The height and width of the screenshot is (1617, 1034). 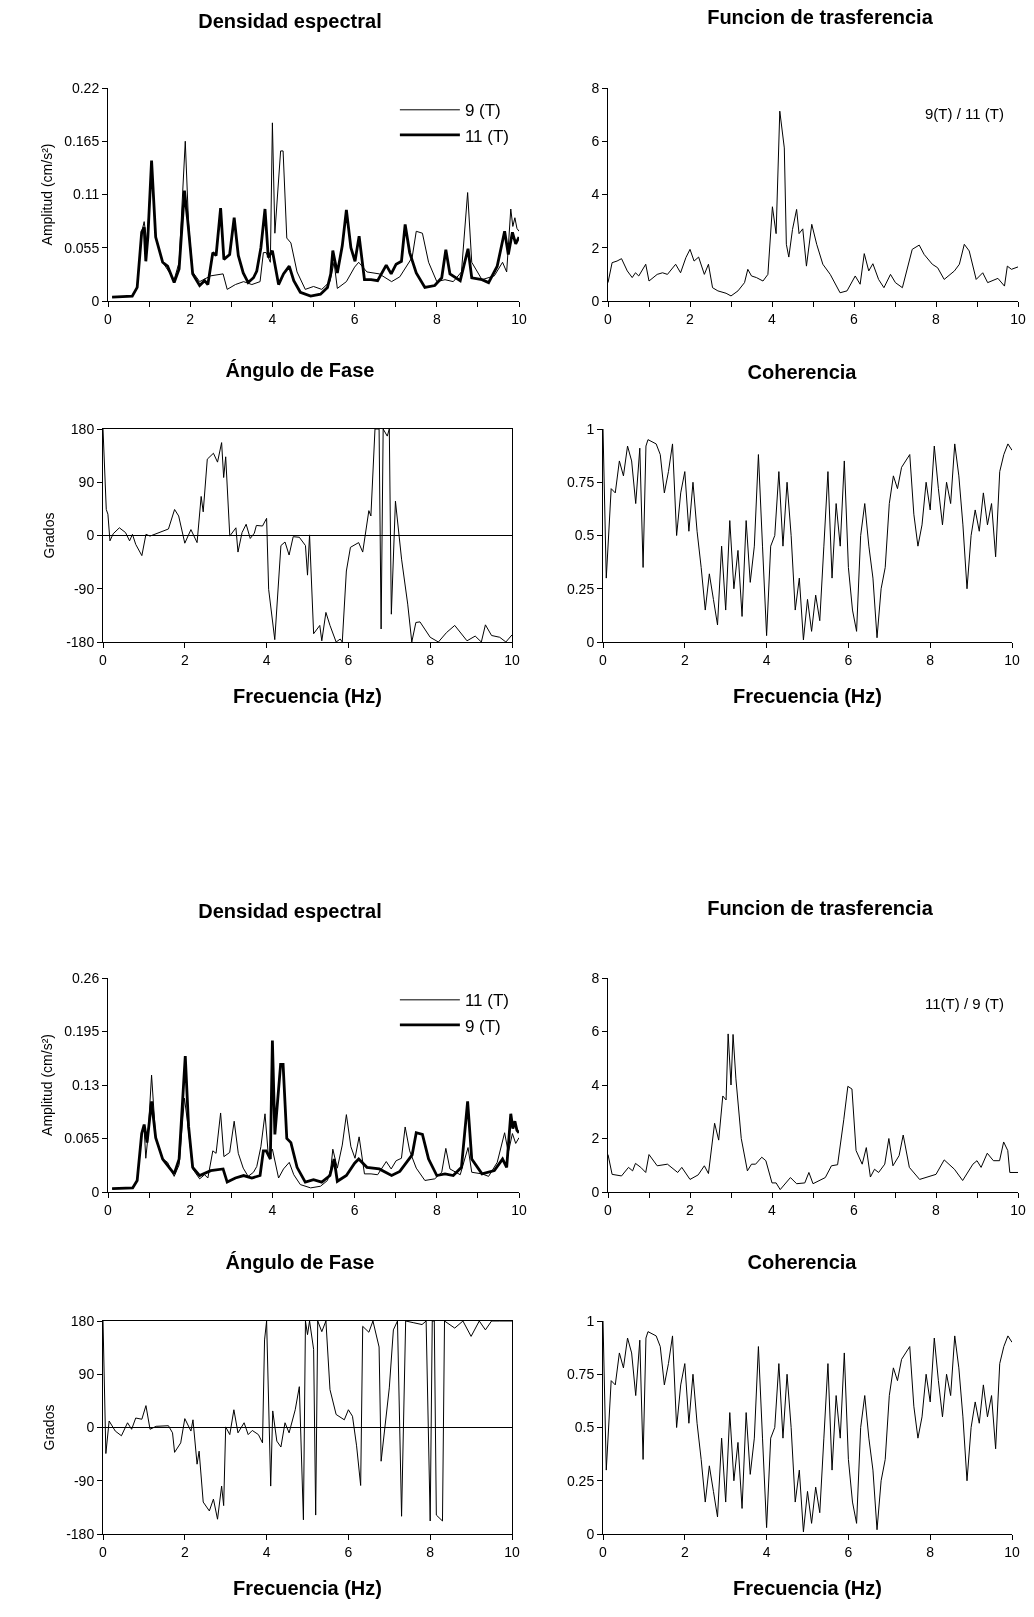 I want to click on y-tick-label: 0.165, so click(x=82, y=141).